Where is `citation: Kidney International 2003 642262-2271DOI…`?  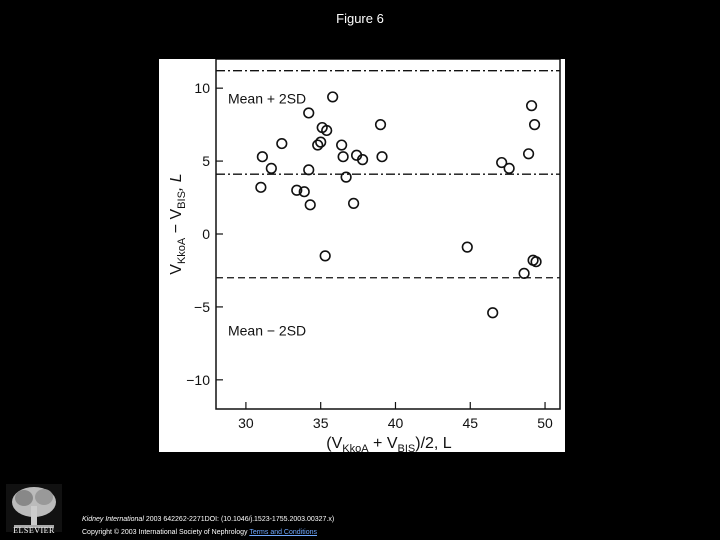
citation: Kidney International 2003 642262-2271DOI… is located at coordinates (208, 519).